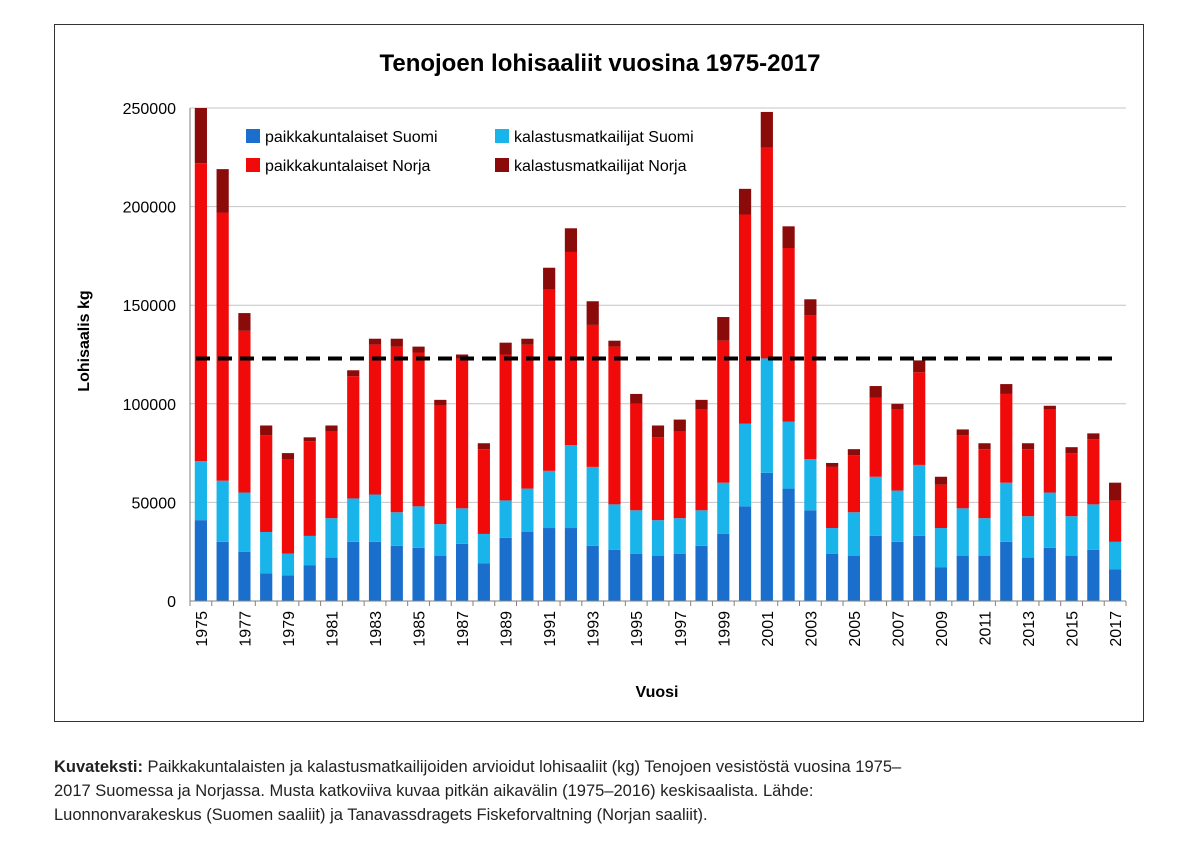 This screenshot has height=845, width=1199. Describe the element at coordinates (637, 629) in the screenshot. I see `x-tick-label: 1995` at that location.